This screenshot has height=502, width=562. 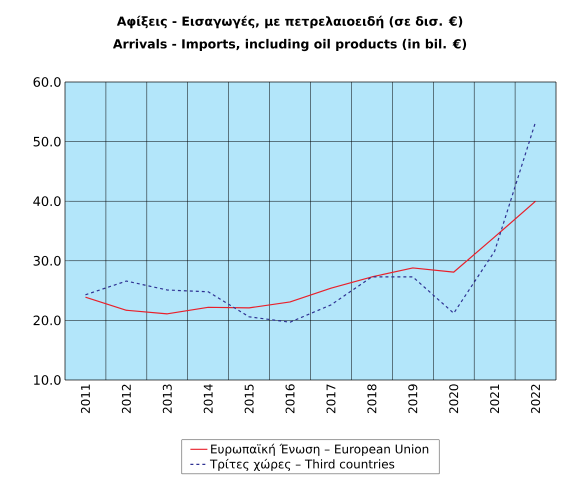 What do you see at coordinates (126, 399) in the screenshot?
I see `x-tick-label: 2012` at bounding box center [126, 399].